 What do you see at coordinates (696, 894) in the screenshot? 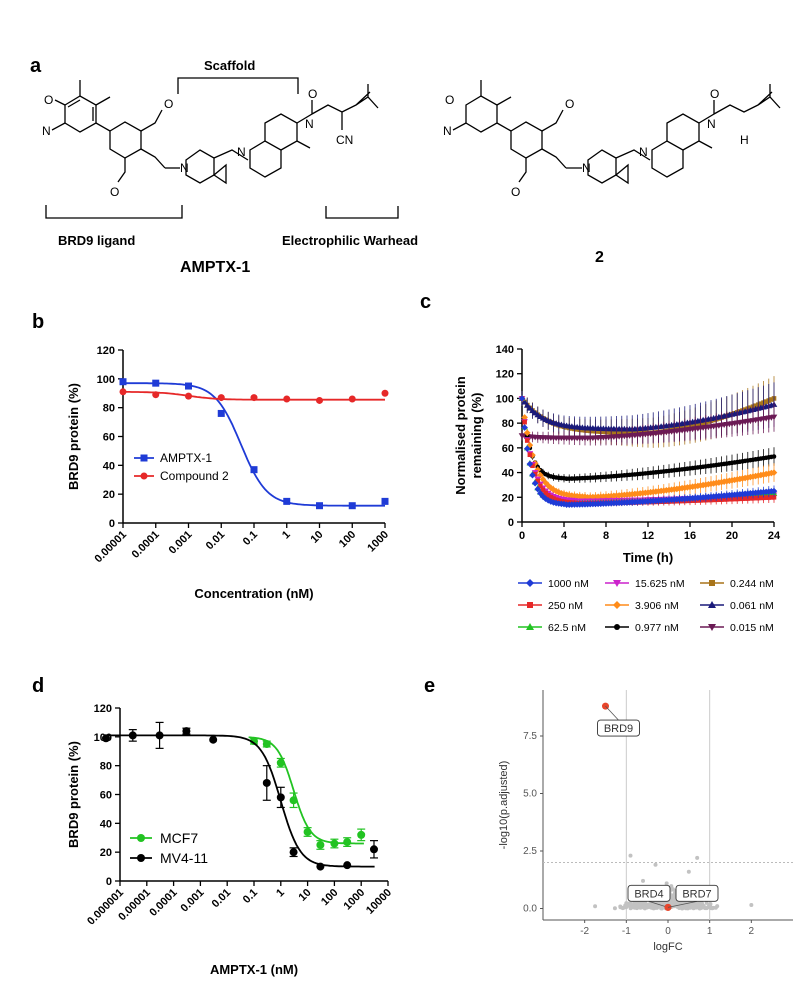
I see `e-label-brd7: BRD7` at bounding box center [696, 894].